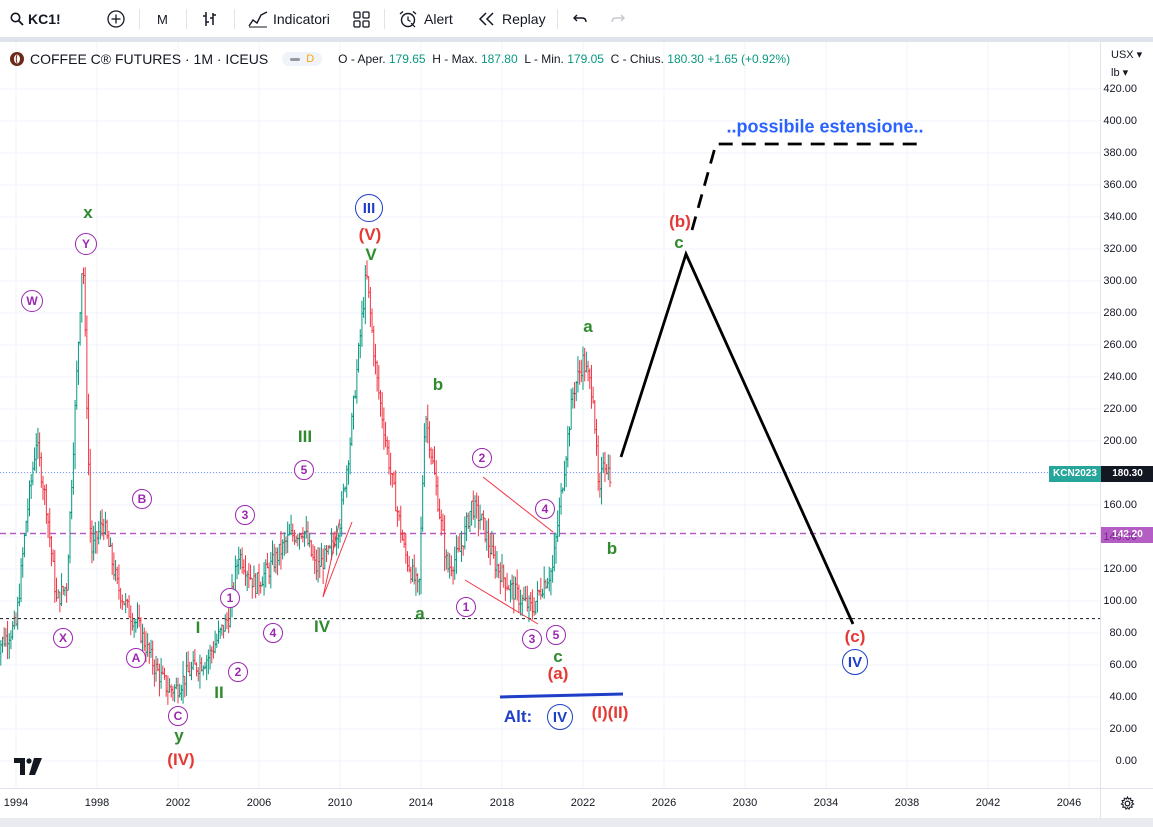  Describe the element at coordinates (301, 19) in the screenshot. I see `indicators-label: Indicatori` at that location.